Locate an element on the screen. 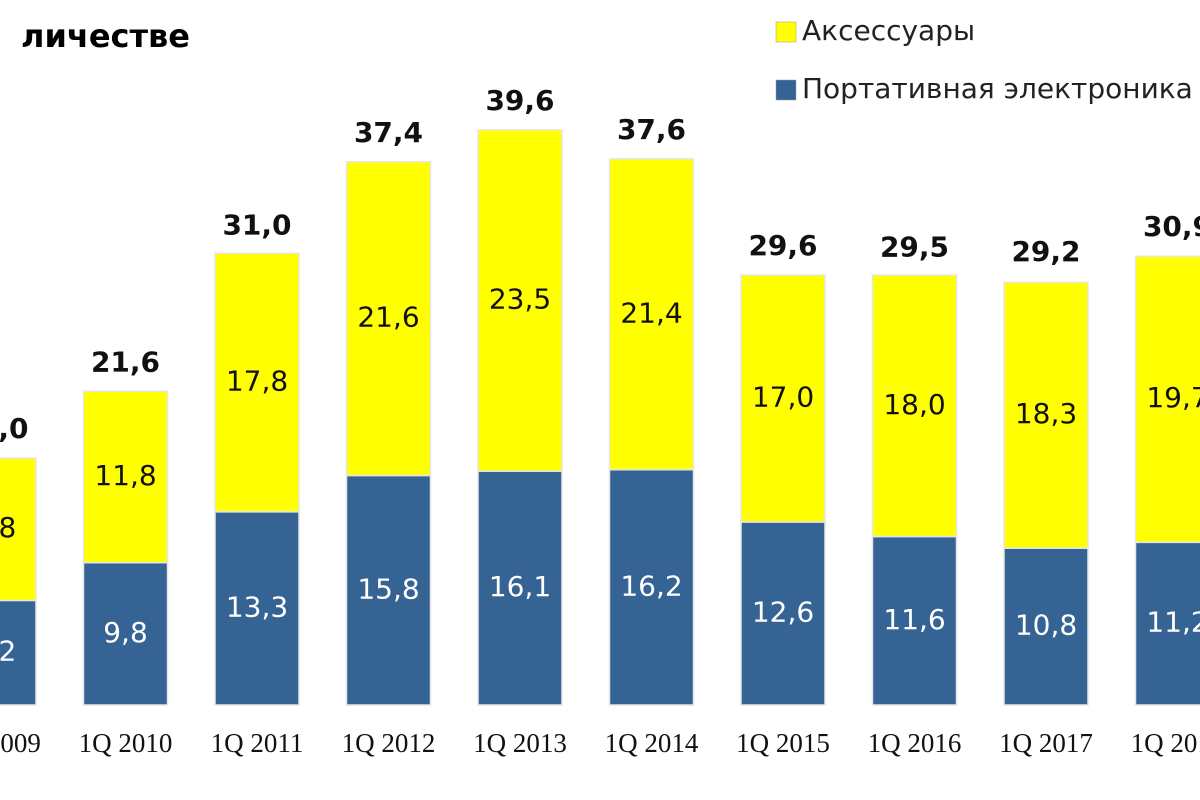 The width and height of the screenshot is (1200, 800). total-label: 30,9 is located at coordinates (1171, 226).